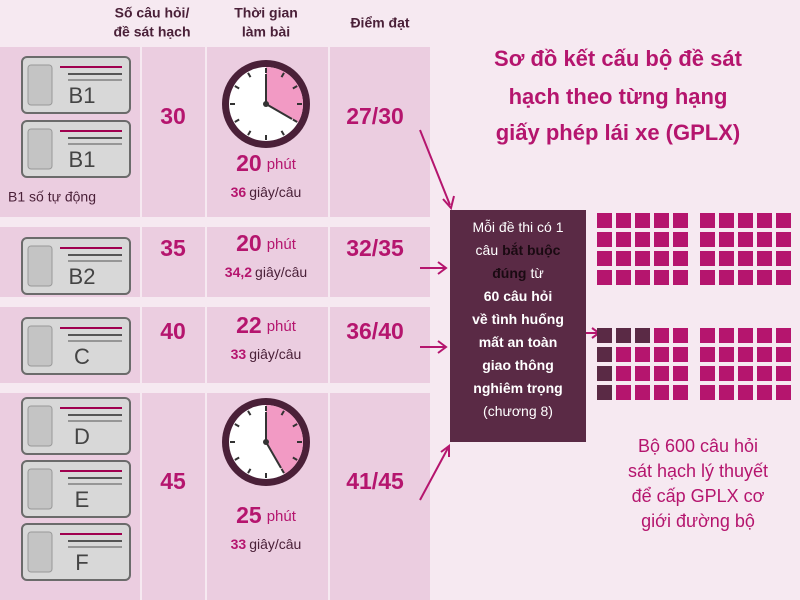 The image size is (800, 600). Describe the element at coordinates (82, 276) in the screenshot. I see `license-class: B2` at that location.